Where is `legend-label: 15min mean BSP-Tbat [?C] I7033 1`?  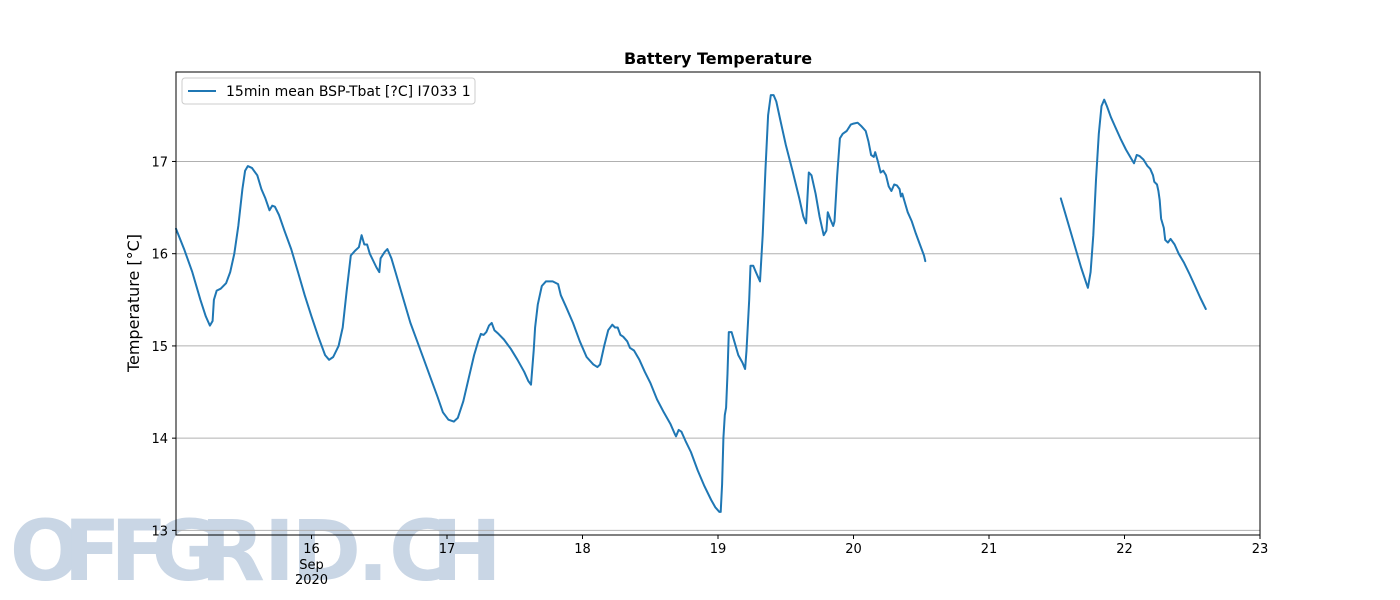
legend-label: 15min mean BSP-Tbat [?C] I7033 1 is located at coordinates (348, 92).